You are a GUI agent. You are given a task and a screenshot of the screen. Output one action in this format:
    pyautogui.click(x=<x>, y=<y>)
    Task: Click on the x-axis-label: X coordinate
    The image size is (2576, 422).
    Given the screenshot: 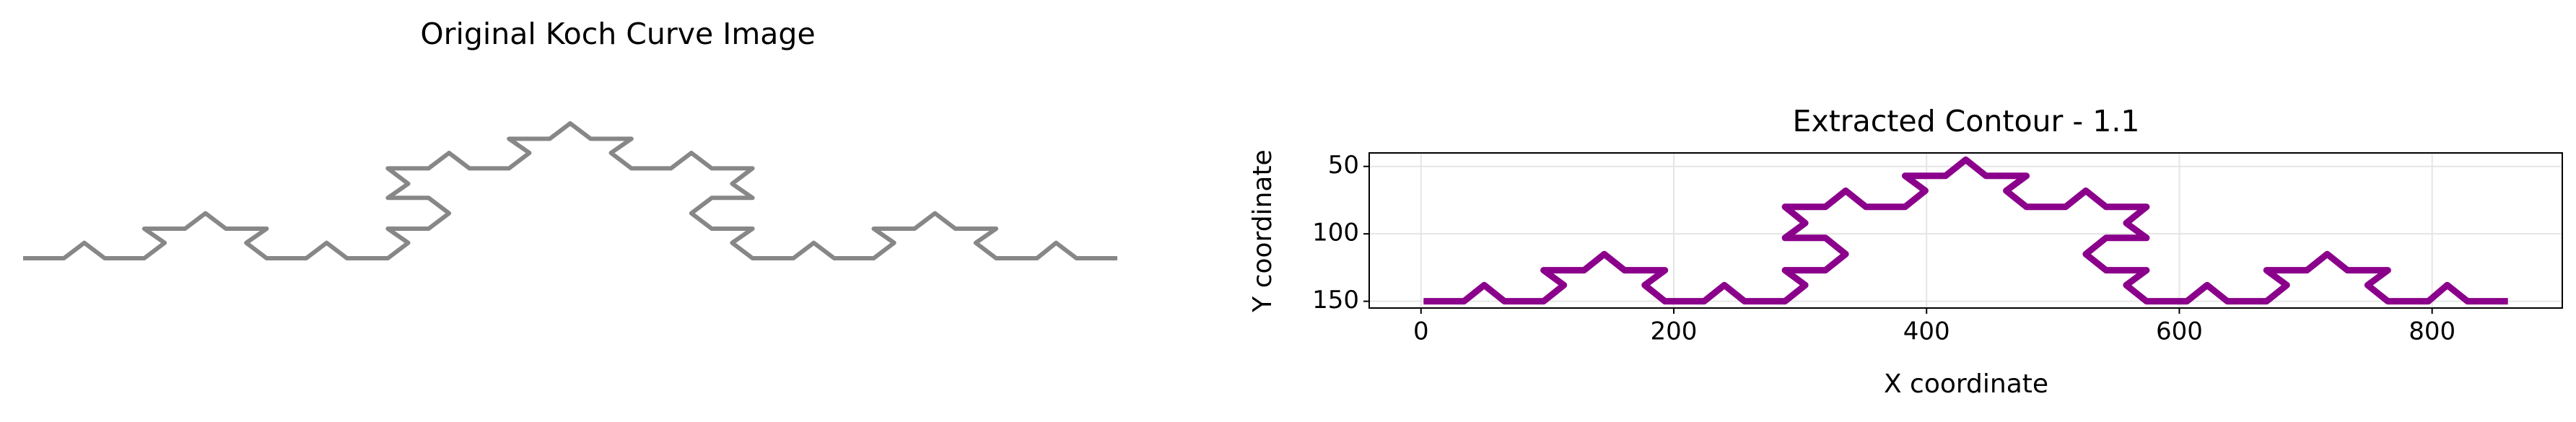 What is the action you would take?
    pyautogui.click(x=1966, y=384)
    